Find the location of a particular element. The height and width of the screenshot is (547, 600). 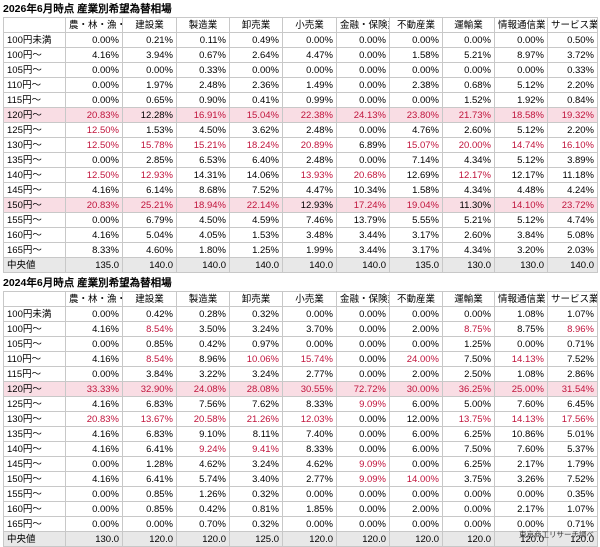

value-cell: 6.53% is located at coordinates (203, 160).